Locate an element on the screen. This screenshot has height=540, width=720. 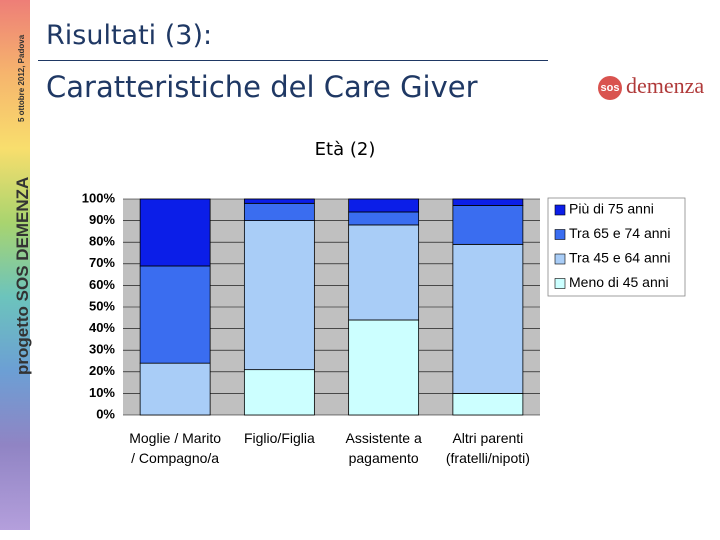
y-tick-label: 90% is located at coordinates (102, 219).